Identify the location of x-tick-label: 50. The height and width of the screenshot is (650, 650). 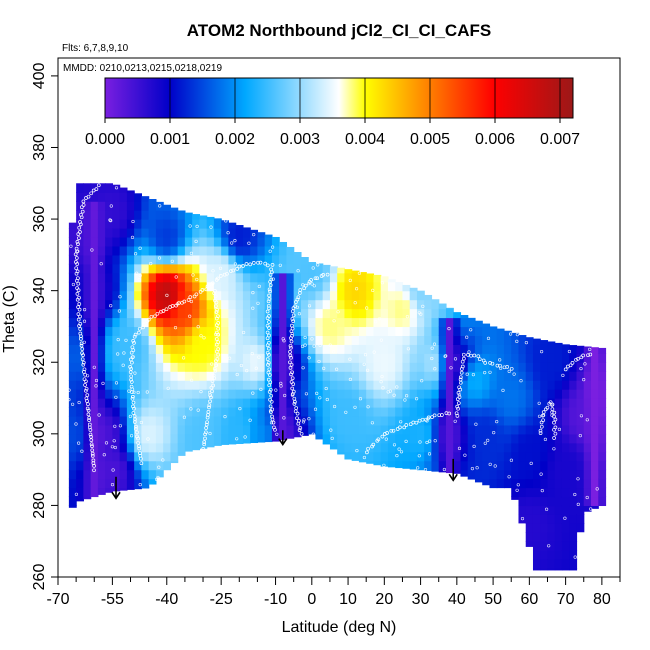
(493, 599).